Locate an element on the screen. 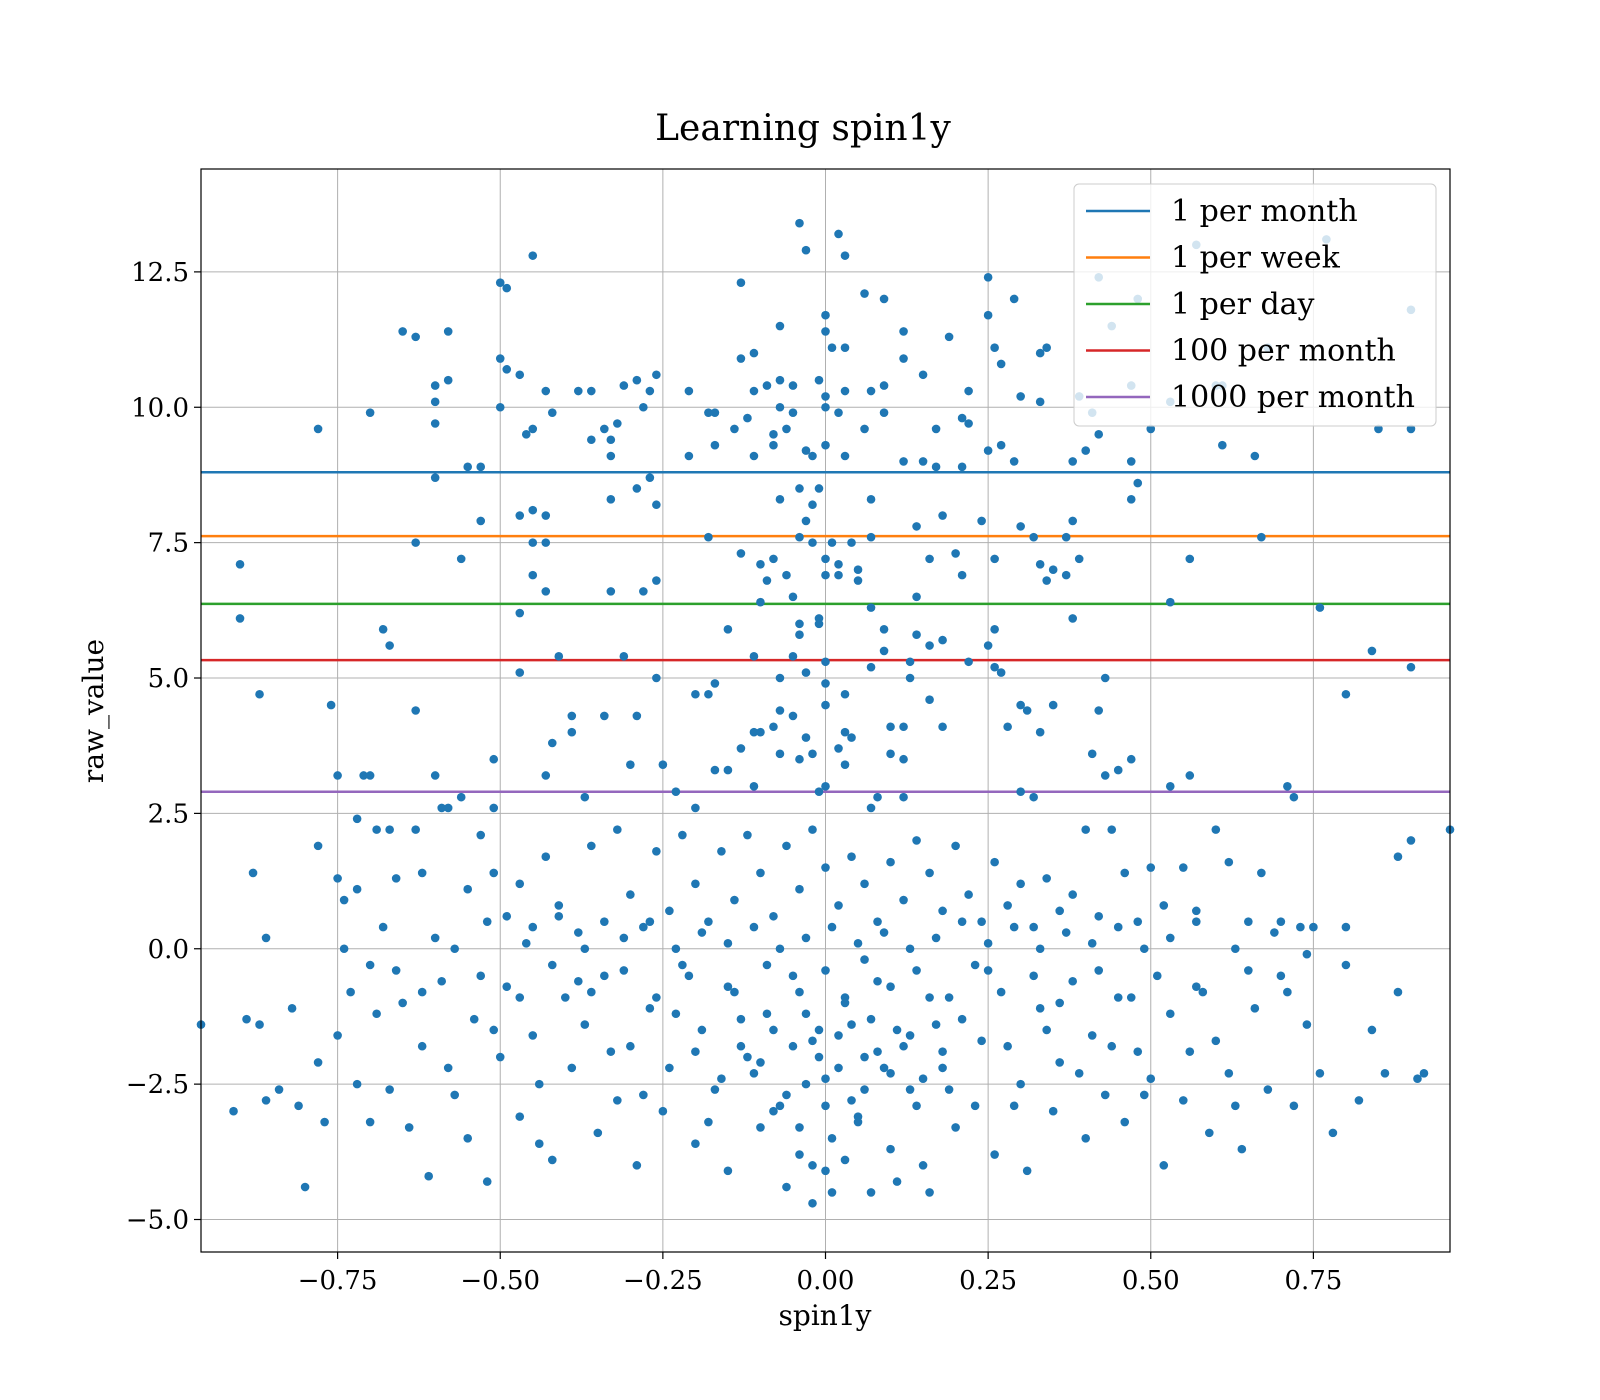 The width and height of the screenshot is (1600, 1400). y-axis-ticks: −5.0 −2.5 0.0 2.5 5.0 7.5 10.0 12.5 is located at coordinates (163, 747).